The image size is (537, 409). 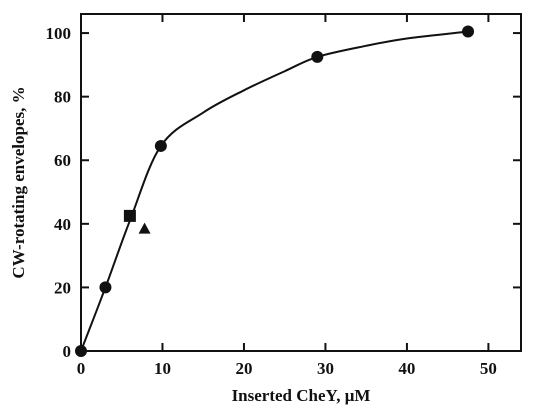 What do you see at coordinates (301, 395) in the screenshot?
I see `x-axis-label: Inserted CheY, μM` at bounding box center [301, 395].